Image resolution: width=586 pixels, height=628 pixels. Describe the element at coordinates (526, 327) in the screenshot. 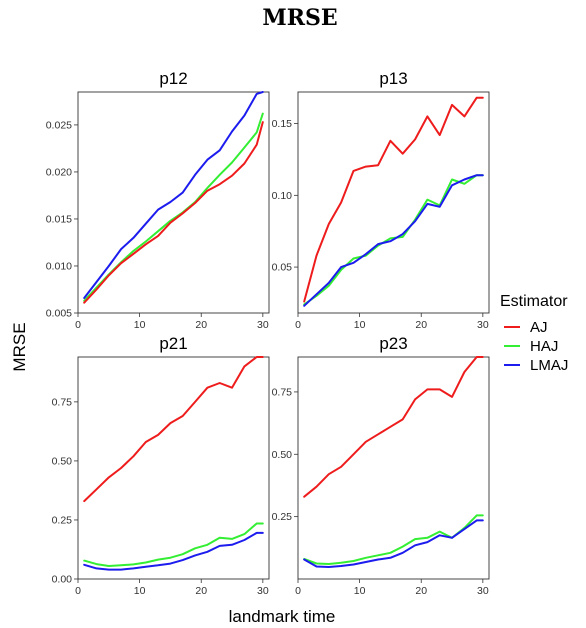

I see `legend-entry-aj: AJ` at that location.